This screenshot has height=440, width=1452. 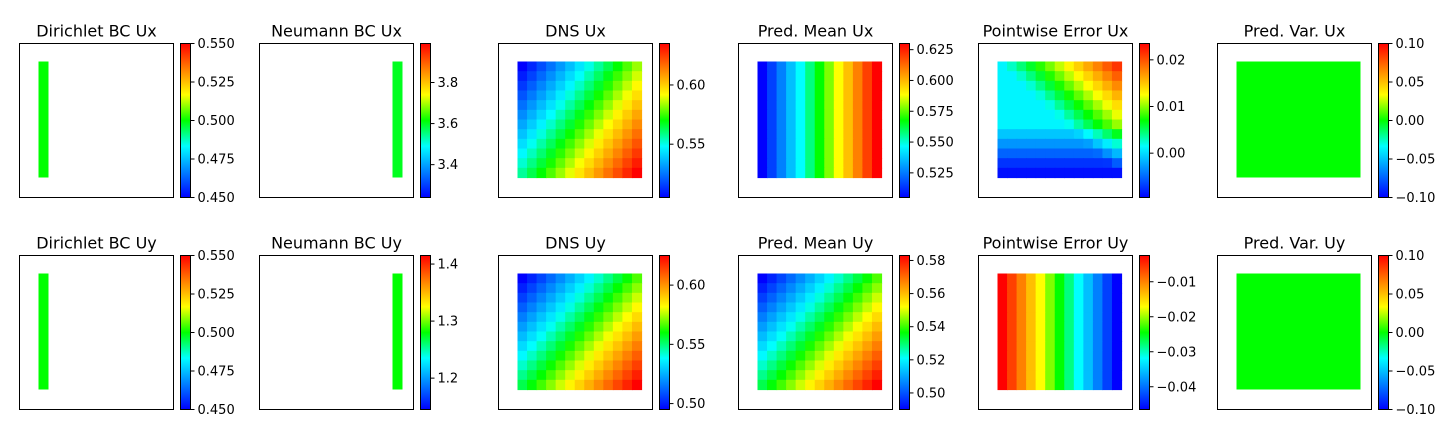 What do you see at coordinates (931, 261) in the screenshot?
I see `colorbar-tick-label: 0.58` at bounding box center [931, 261].